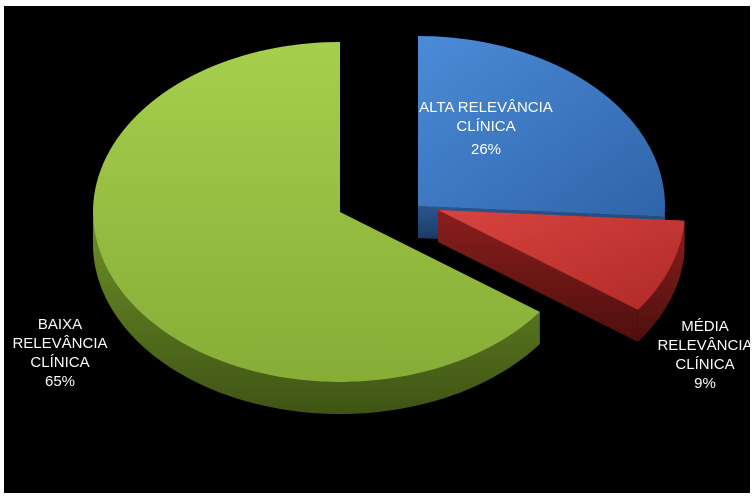 The width and height of the screenshot is (754, 497). Describe the element at coordinates (705, 345) in the screenshot. I see `slice-label-media-line-2: RELEVÂNCIA` at that location.